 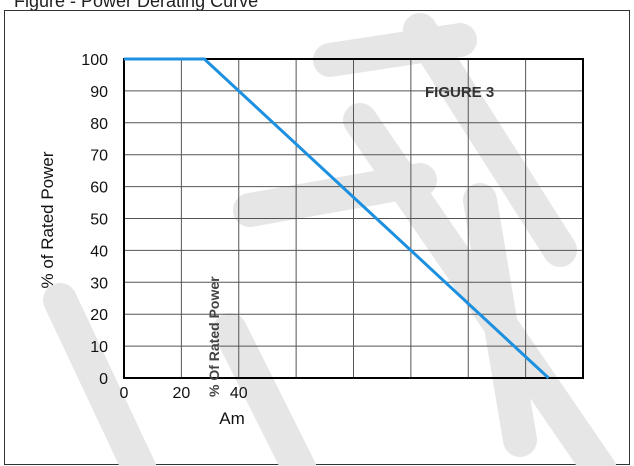 I want to click on y-tick-label: 30, so click(x=99, y=283).